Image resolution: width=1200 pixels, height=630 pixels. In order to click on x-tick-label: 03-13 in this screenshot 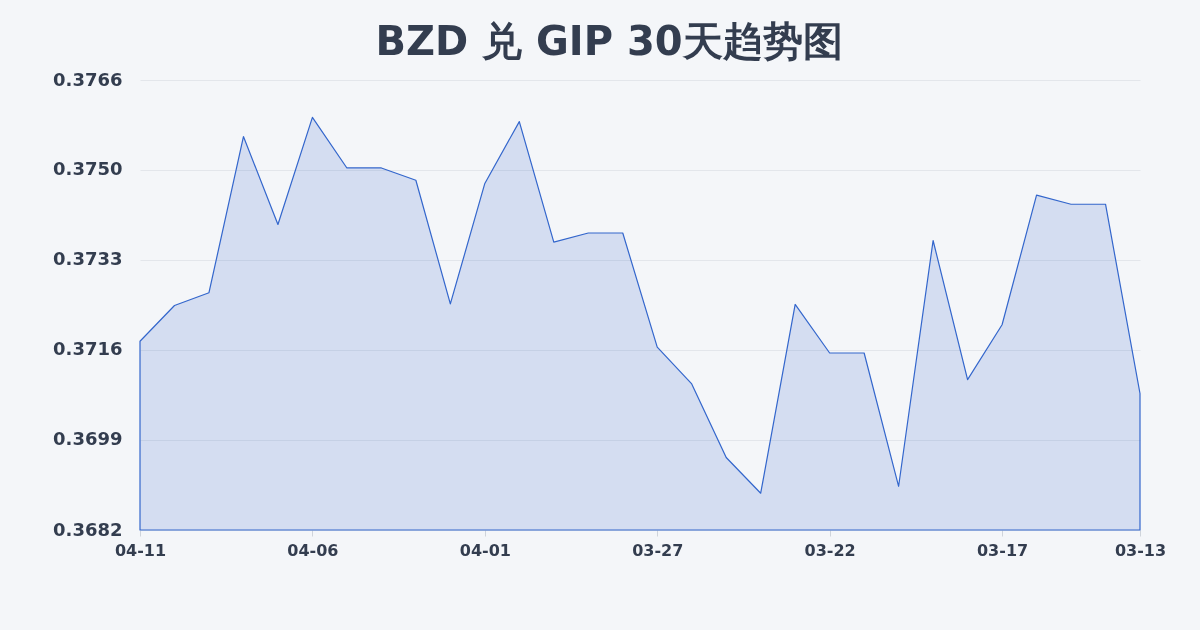, I will do `click(1140, 550)`.